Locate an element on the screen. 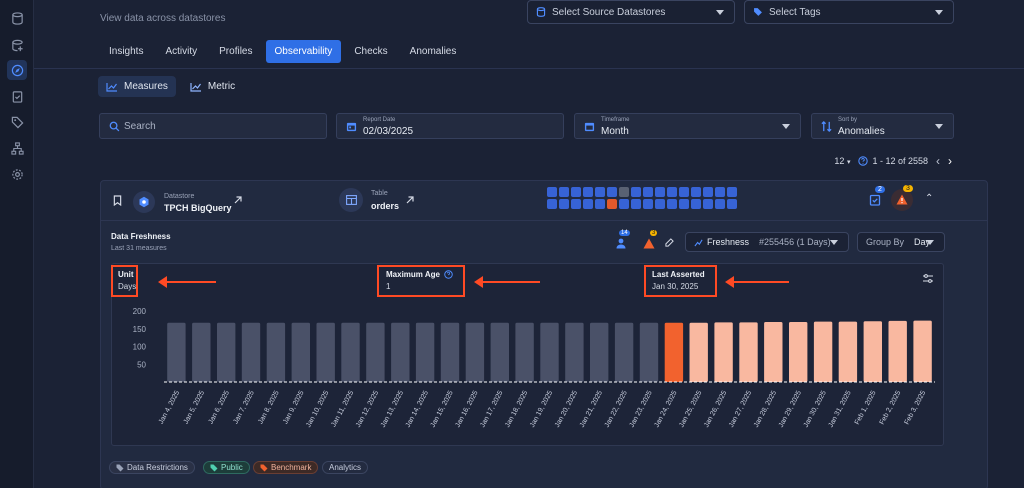  hierarchy-icon is located at coordinates (17, 148).